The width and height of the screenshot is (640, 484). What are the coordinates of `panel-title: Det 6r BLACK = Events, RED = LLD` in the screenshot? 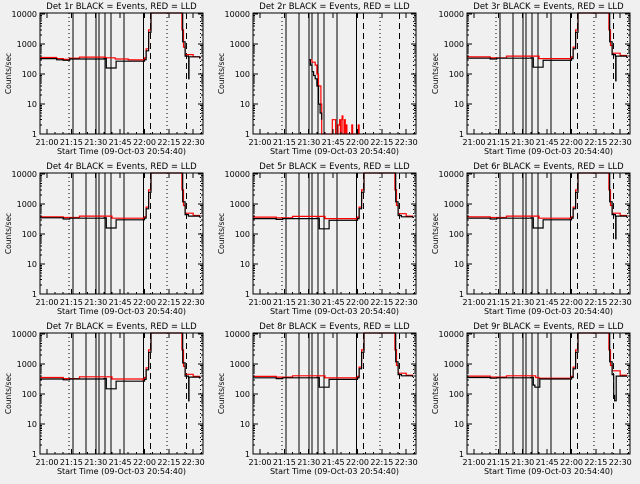 It's located at (548, 167).